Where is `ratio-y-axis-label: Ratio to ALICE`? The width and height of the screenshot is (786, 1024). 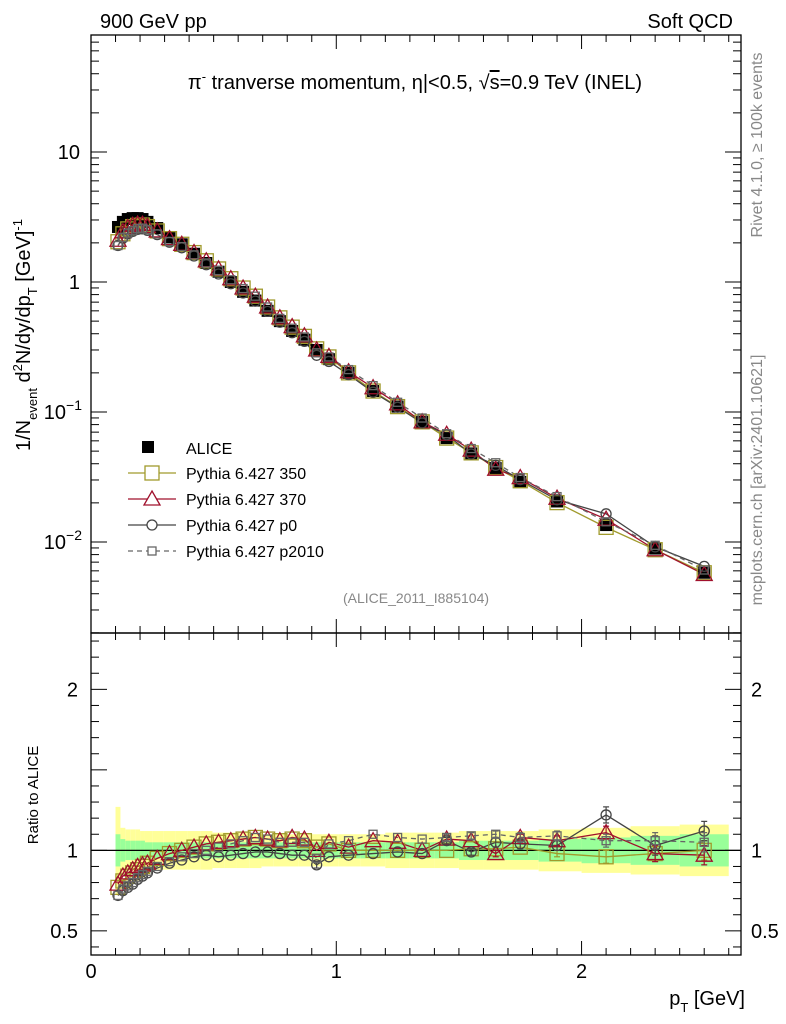
ratio-y-axis-label: Ratio to ALICE is located at coordinates (33, 795).